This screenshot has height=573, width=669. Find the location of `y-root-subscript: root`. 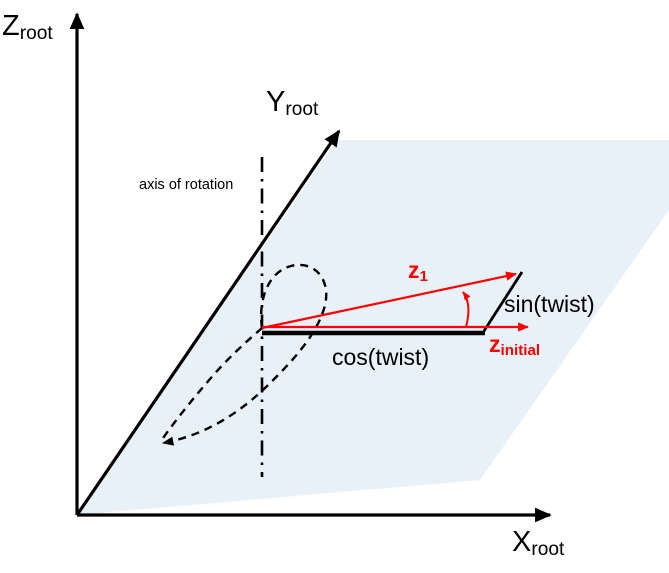

y-root-subscript: root is located at coordinates (302, 110).